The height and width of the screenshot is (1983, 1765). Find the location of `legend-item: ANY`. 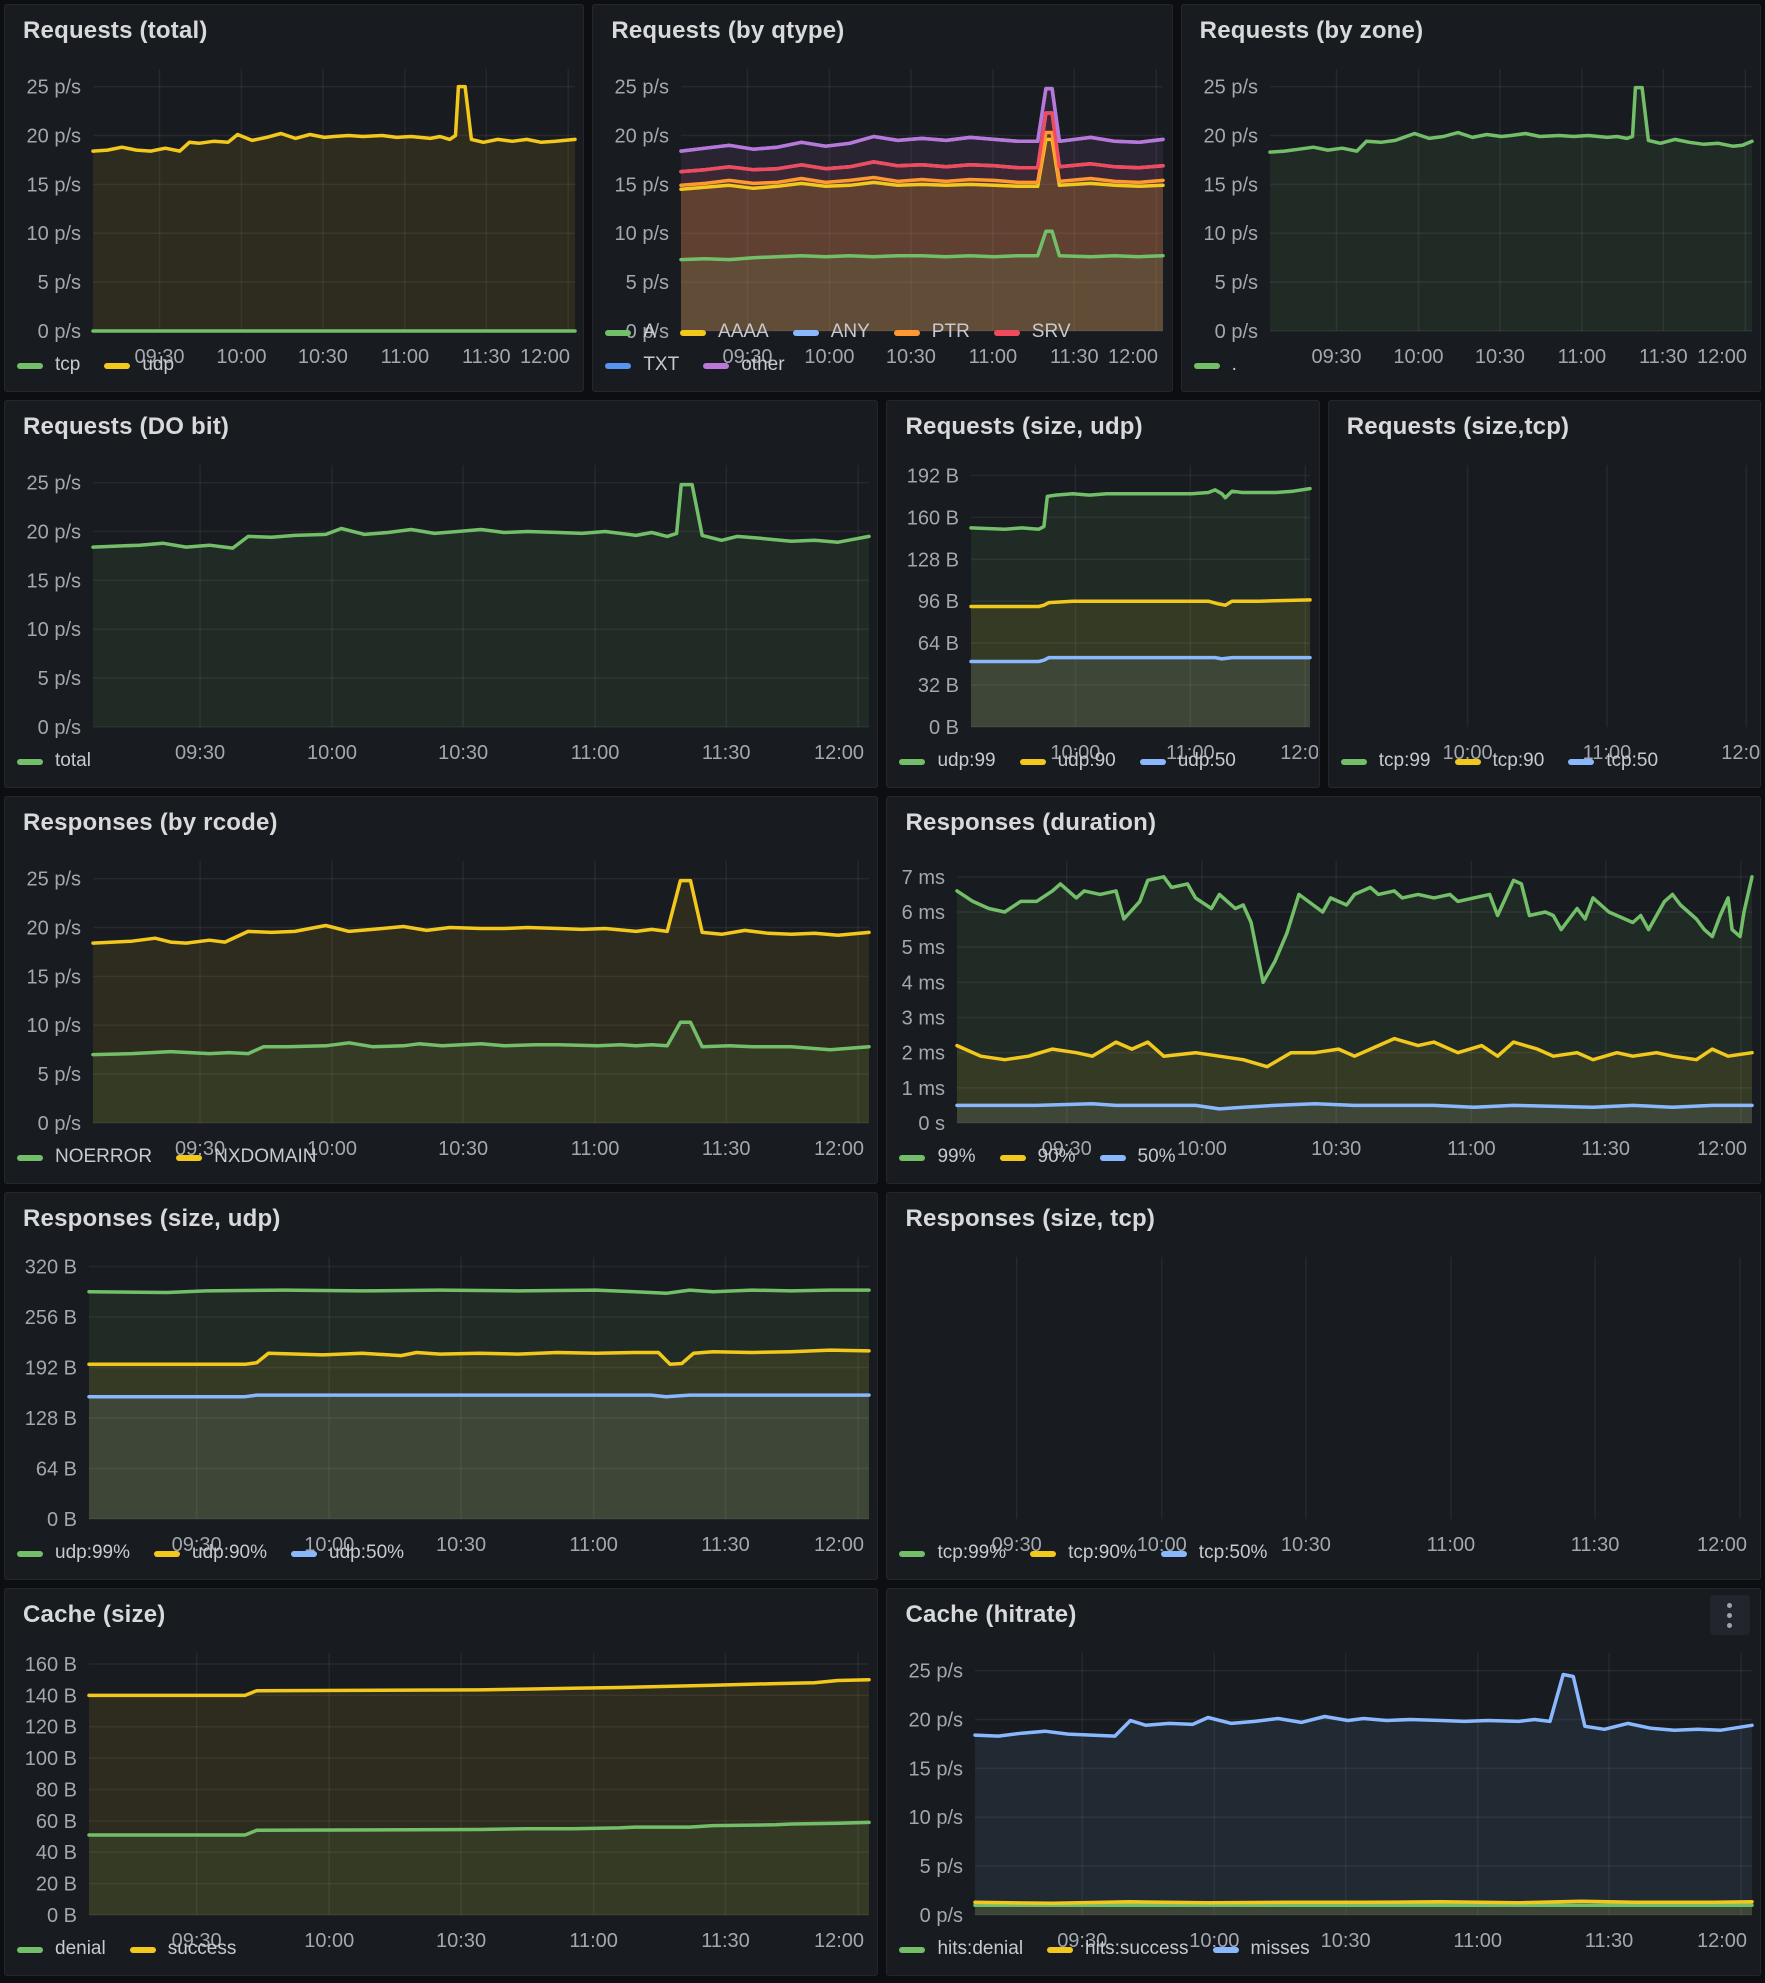

legend-item: ANY is located at coordinates (831, 332).